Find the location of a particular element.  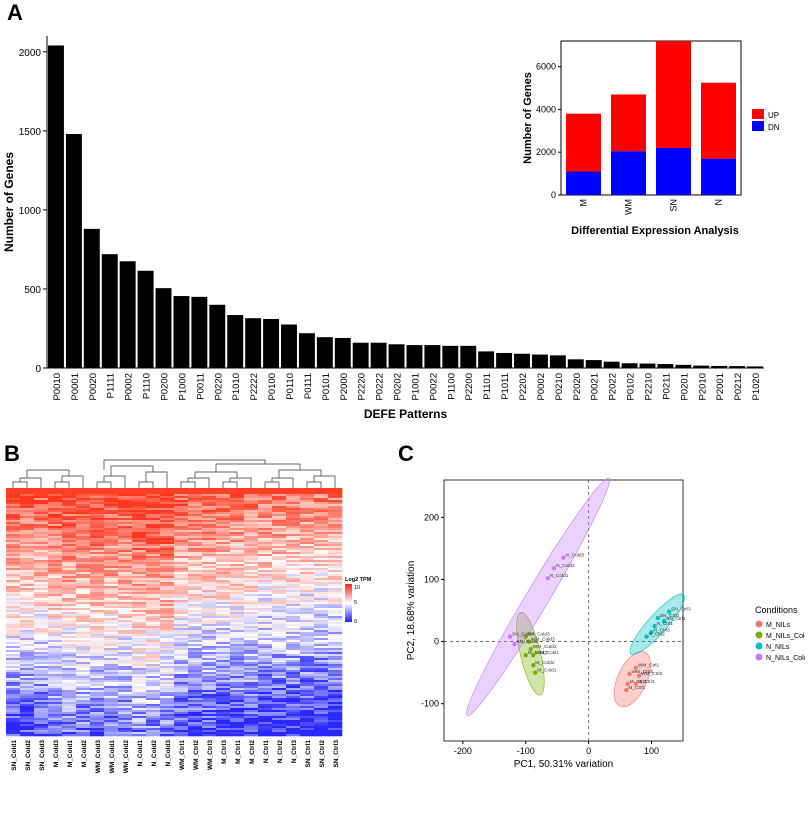

x-tick-label: P0200 is located at coordinates (165, 386).